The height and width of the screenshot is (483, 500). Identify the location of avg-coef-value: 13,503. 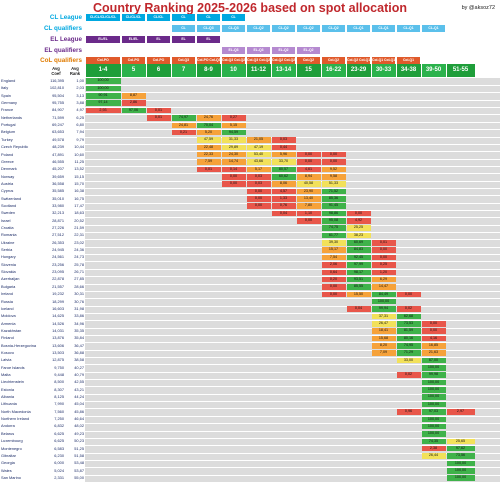
(58, 352).